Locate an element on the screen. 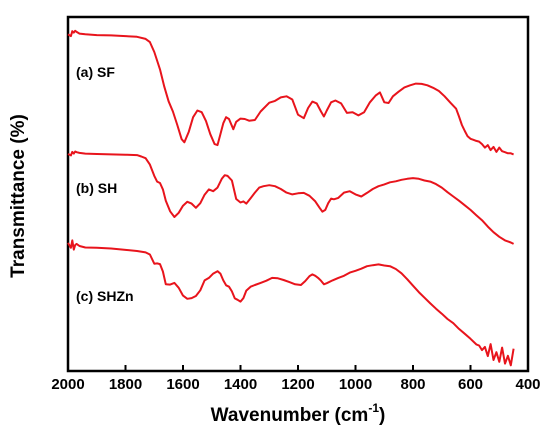  x-tick-label: 2000 is located at coordinates (67, 384).